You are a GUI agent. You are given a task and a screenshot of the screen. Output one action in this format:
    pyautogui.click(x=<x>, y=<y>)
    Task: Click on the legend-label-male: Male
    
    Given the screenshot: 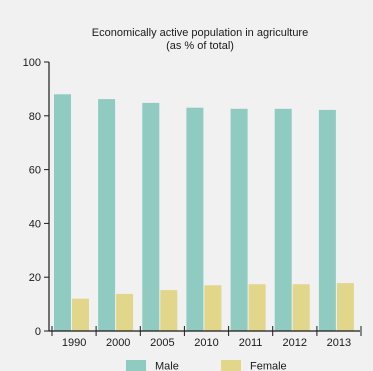 What is the action you would take?
    pyautogui.click(x=167, y=366)
    